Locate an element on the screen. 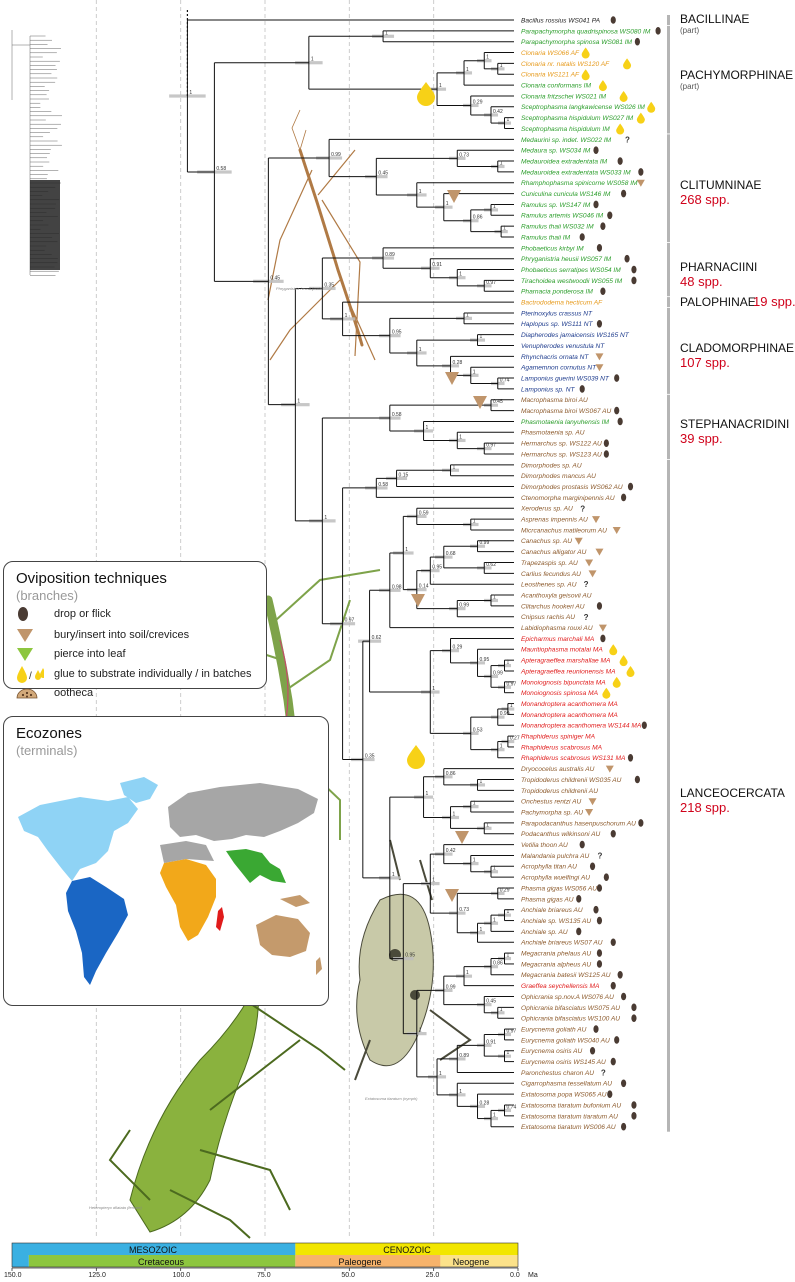 The height and width of the screenshot is (1282, 795). ecozones-legend-title: Ecozones is located at coordinates (49, 733).